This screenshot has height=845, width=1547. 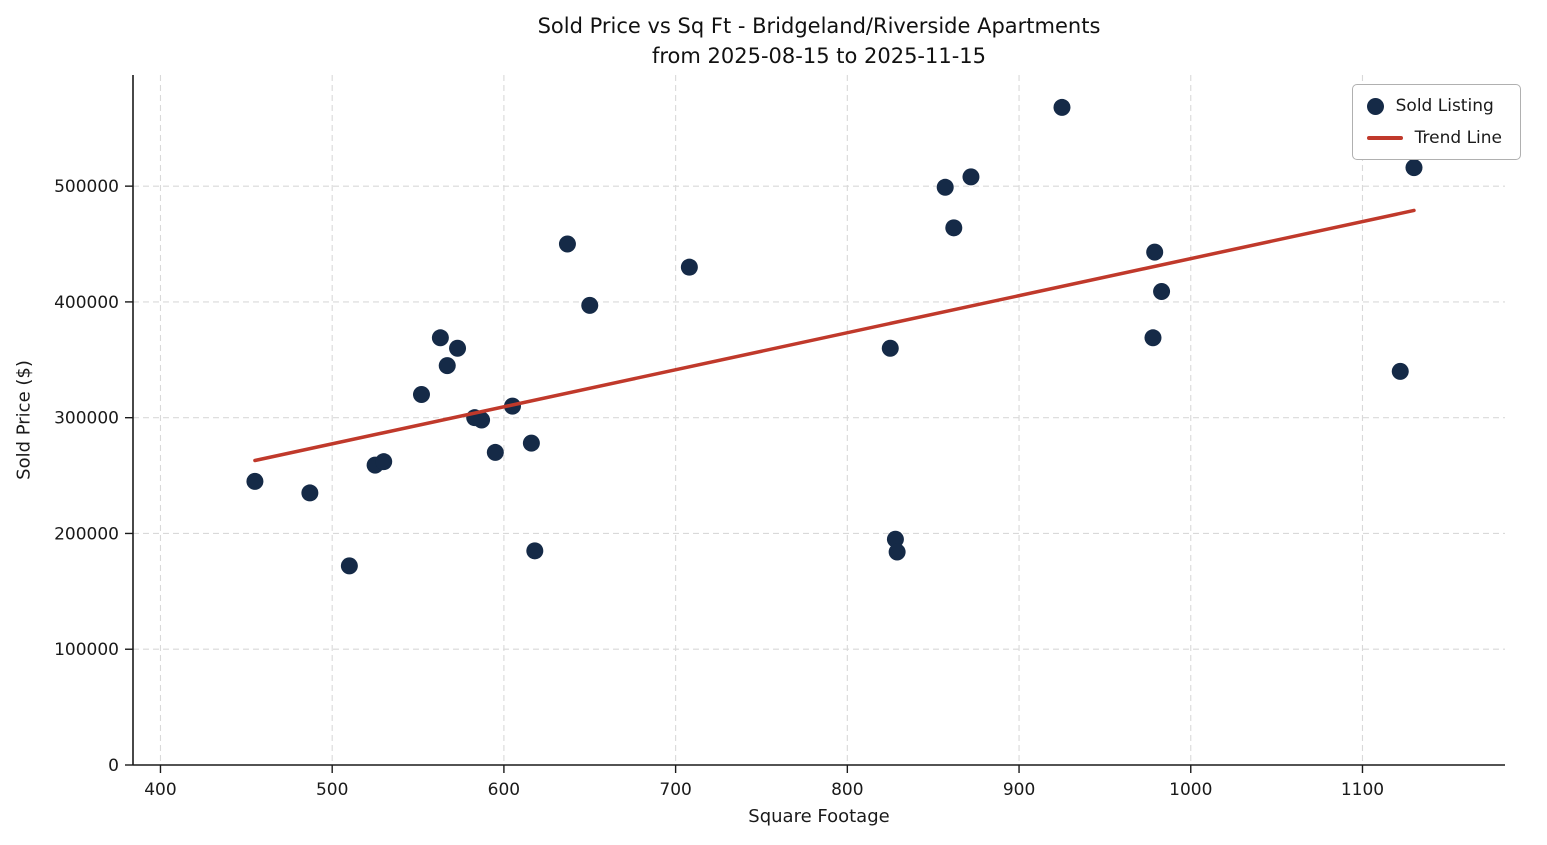 I want to click on x-tick-label: 600, so click(x=504, y=790).